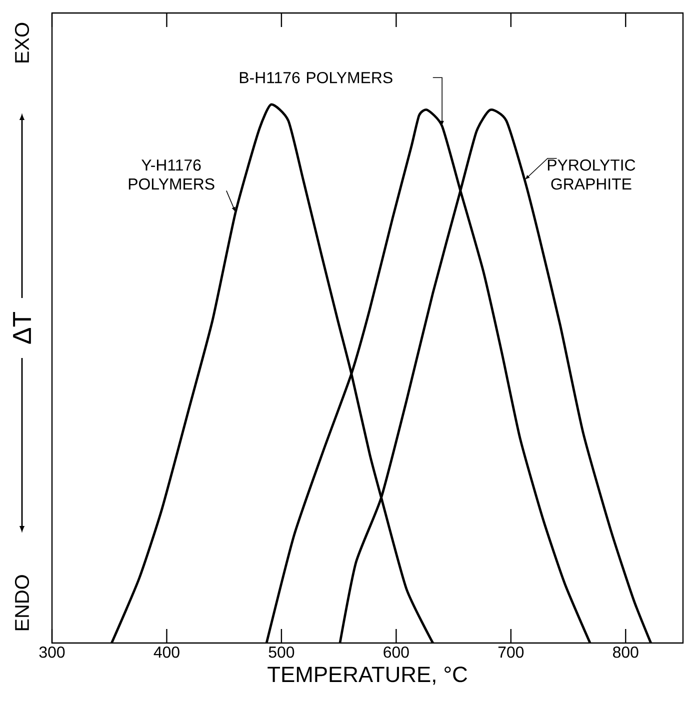 The image size is (685, 713). What do you see at coordinates (171, 174) in the screenshot?
I see `series-label: Y-H1176 POLYMERS` at bounding box center [171, 174].